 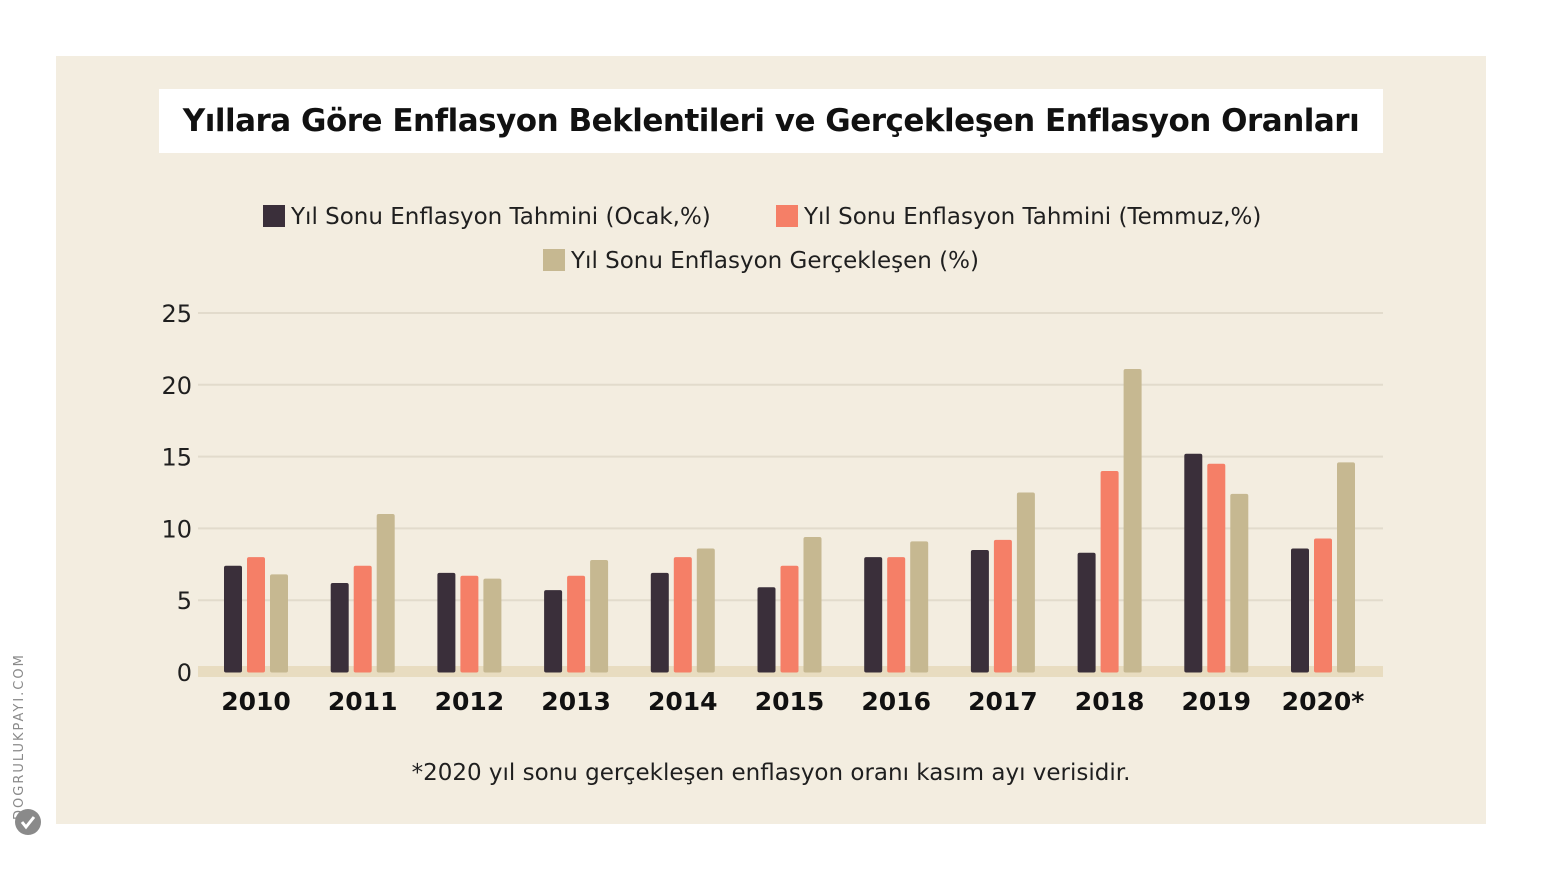 I want to click on bar-2011-s2, so click(x=362, y=619).